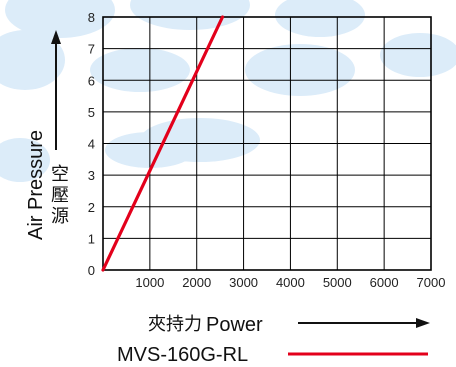  What do you see at coordinates (431, 282) in the screenshot?
I see `x-tick-label: 7000` at bounding box center [431, 282].